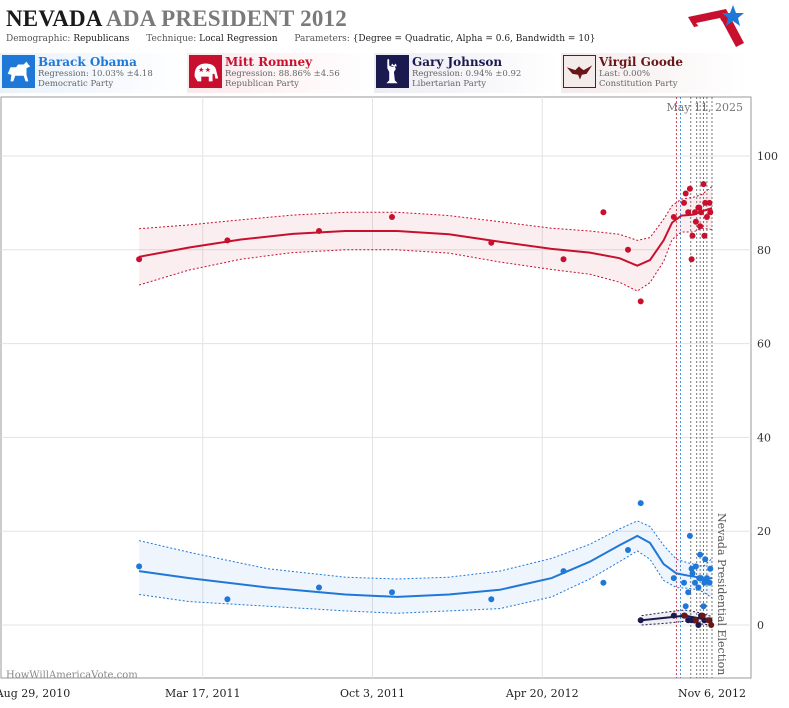 This screenshot has height=708, width=789. What do you see at coordinates (704, 107) in the screenshot?
I see `date-label: May 11, 2025` at bounding box center [704, 107].